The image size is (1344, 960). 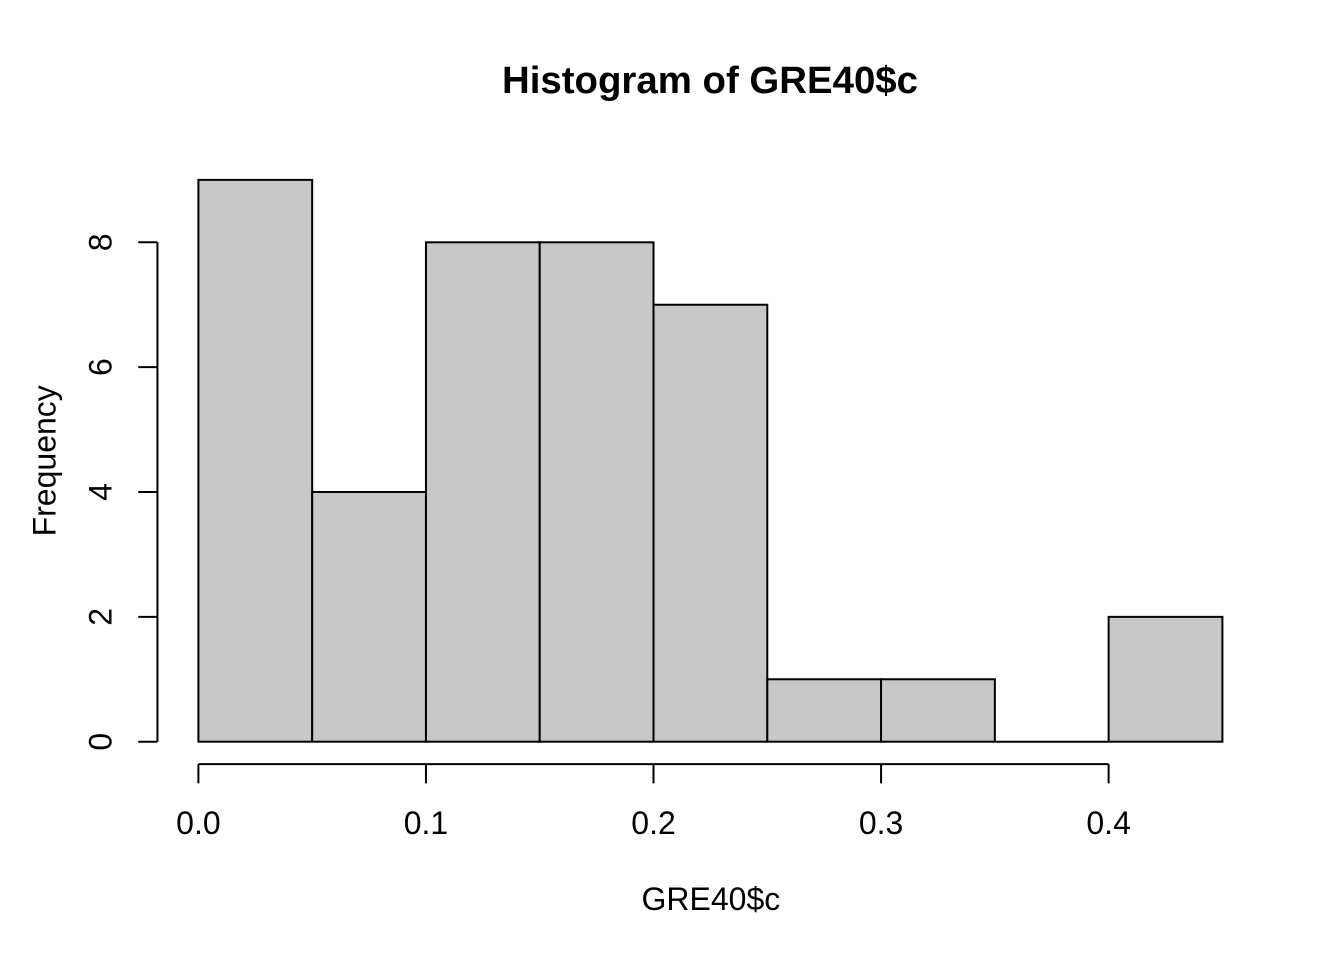 I want to click on svg-text: 0.2, so click(x=653, y=823).